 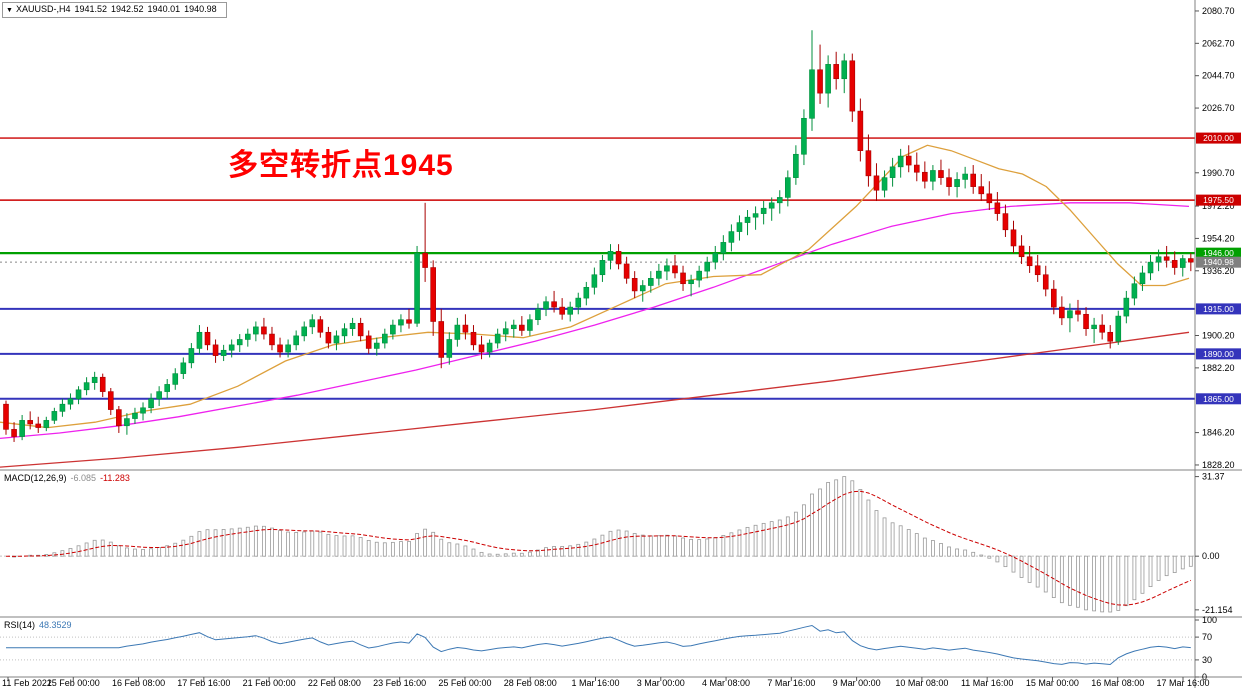 I want to click on price-tag-label: 1865.00, so click(x=1218, y=399).